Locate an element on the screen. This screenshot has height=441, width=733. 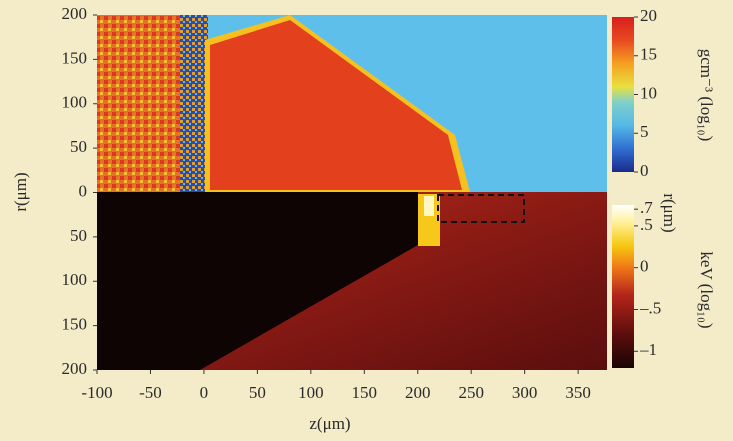
colorbar-label: keV (log₁₀) is located at coordinates (706, 289).